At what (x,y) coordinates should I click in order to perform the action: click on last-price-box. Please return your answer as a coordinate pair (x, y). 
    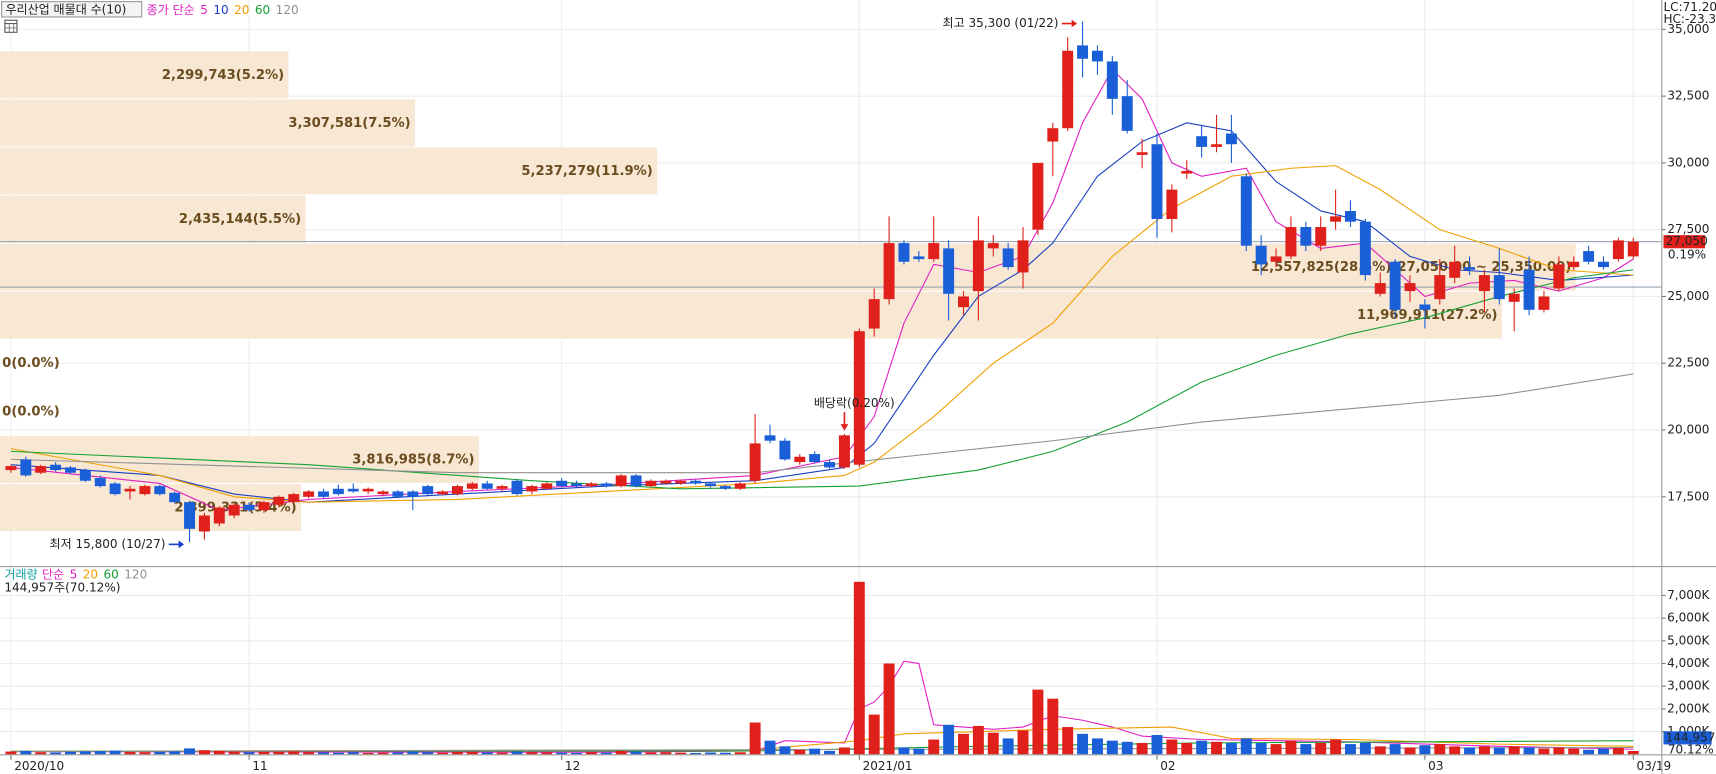
    Looking at the image, I should click on (1684, 242).